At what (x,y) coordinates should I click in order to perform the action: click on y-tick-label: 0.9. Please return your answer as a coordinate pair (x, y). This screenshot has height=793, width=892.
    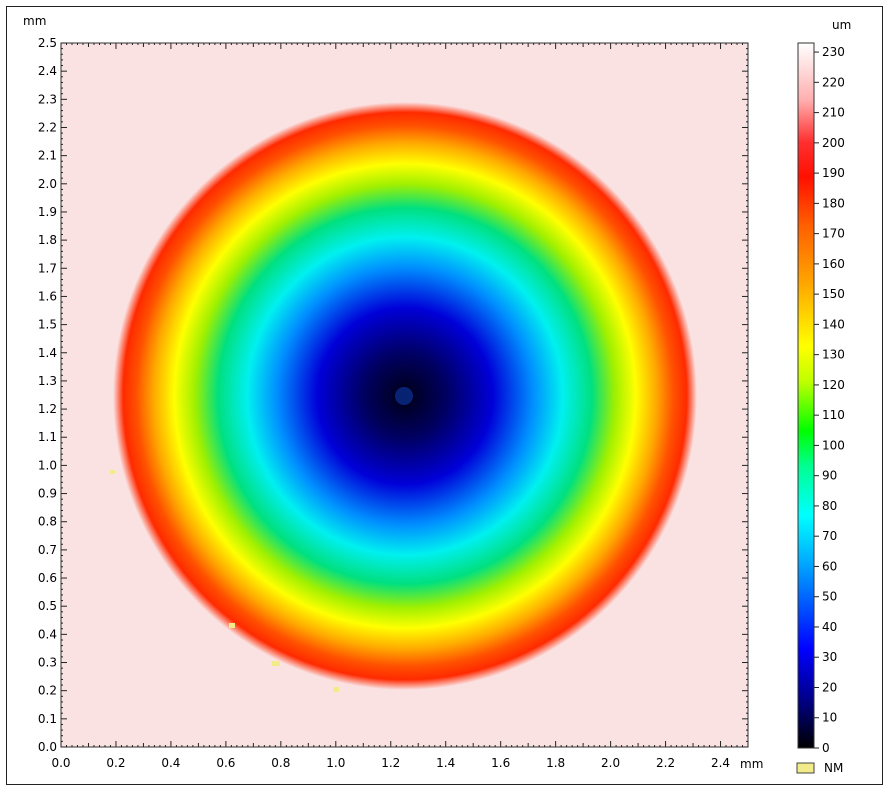
    Looking at the image, I should click on (47, 494).